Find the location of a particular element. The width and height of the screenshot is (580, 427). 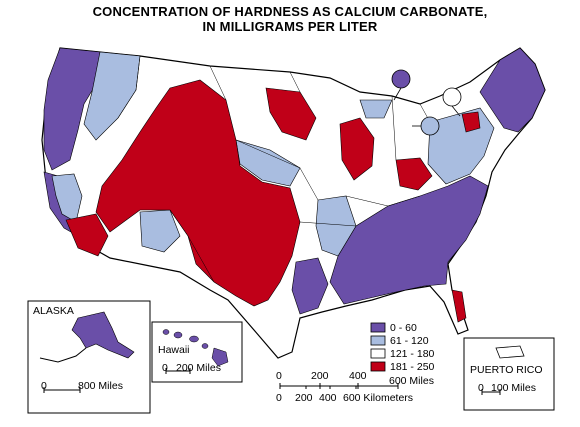

legend-label-181-250: 181 - 250 is located at coordinates (412, 367).